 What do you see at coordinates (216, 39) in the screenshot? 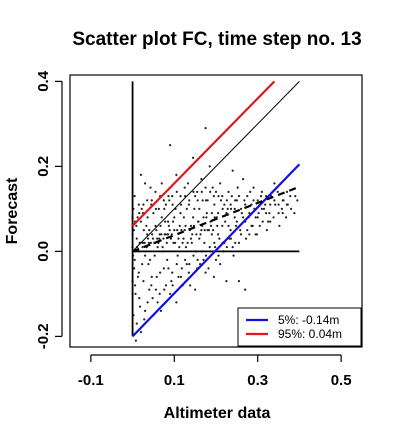
I see `chart-title: Scatter plot FC, time step no. 13` at bounding box center [216, 39].